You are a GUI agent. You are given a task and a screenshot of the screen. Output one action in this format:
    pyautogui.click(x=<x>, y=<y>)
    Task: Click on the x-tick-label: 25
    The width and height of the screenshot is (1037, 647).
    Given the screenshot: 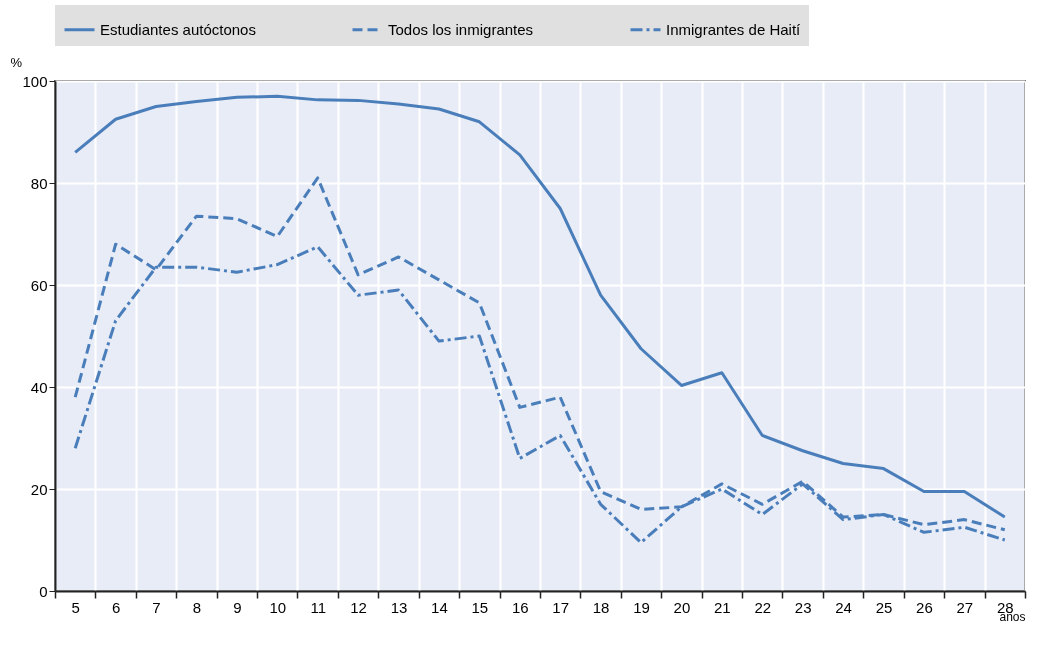 What is the action you would take?
    pyautogui.click(x=884, y=607)
    